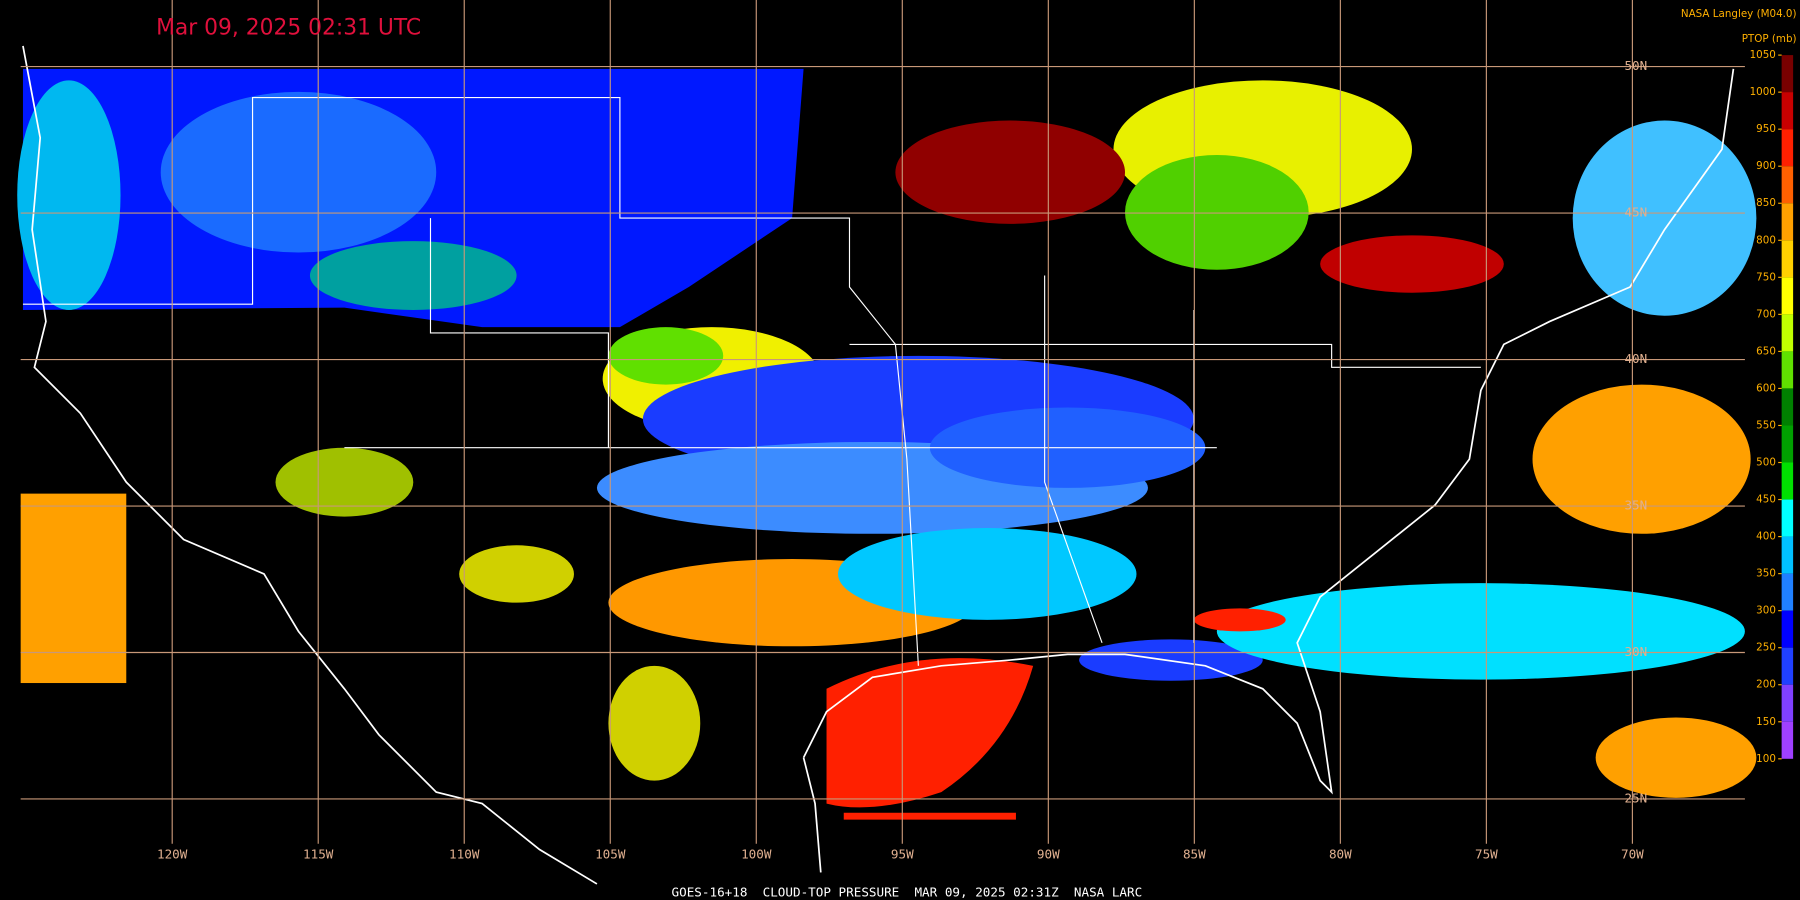  What do you see at coordinates (318, 854) in the screenshot?
I see `longitude-label: 115W` at bounding box center [318, 854].